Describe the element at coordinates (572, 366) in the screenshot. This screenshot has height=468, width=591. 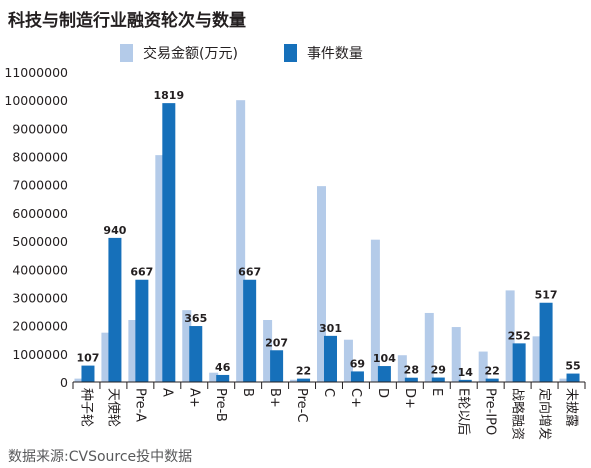
I see `data-label-count: 55` at that location.